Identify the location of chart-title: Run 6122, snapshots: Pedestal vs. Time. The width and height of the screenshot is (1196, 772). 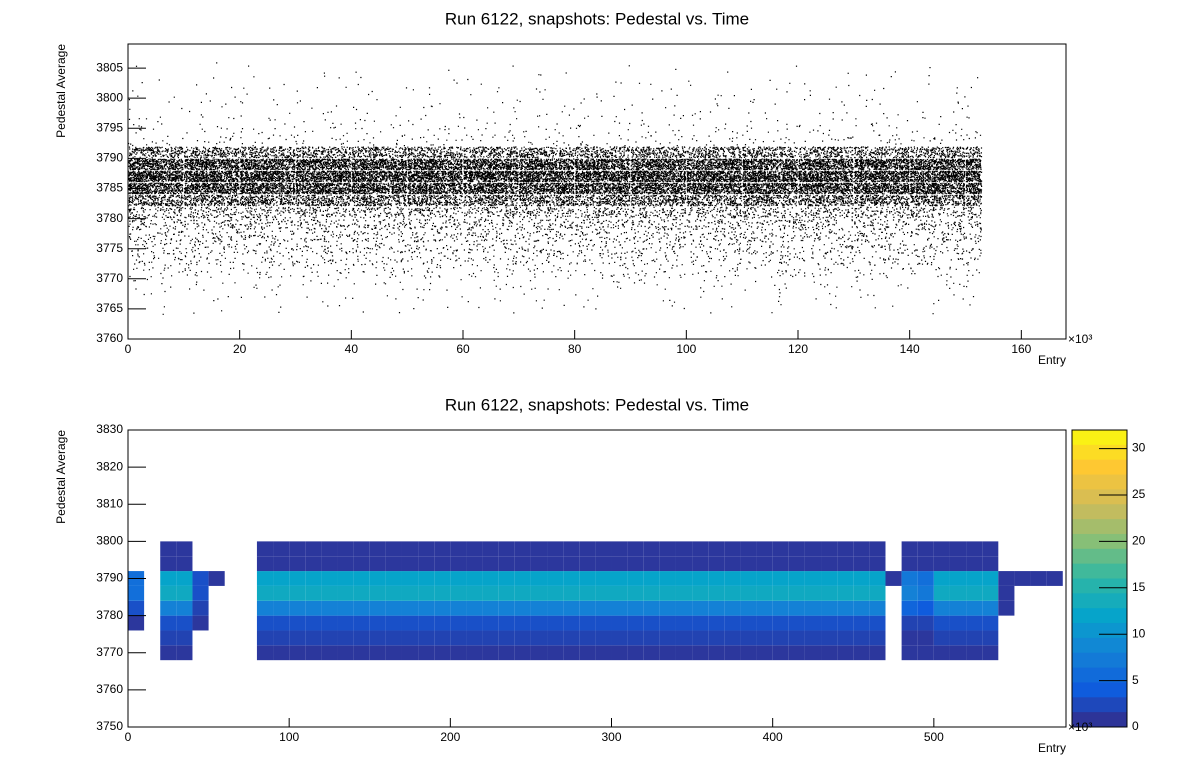
(597, 404).